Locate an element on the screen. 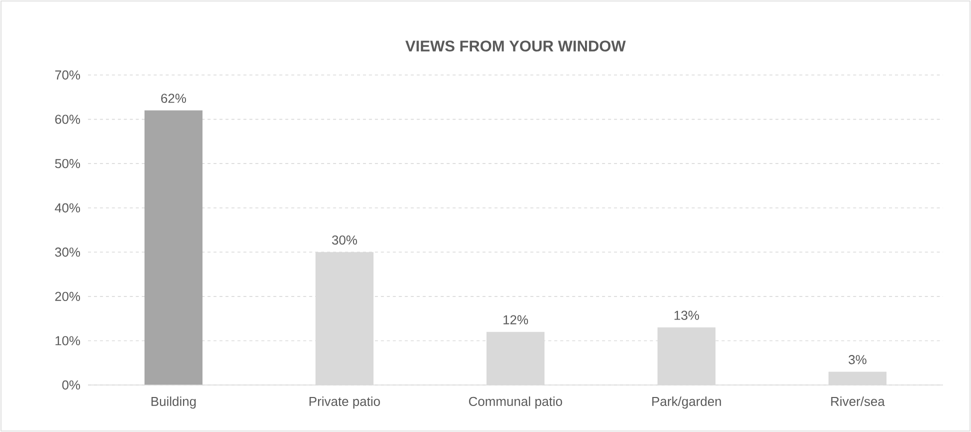  data-label: 30% is located at coordinates (345, 240).